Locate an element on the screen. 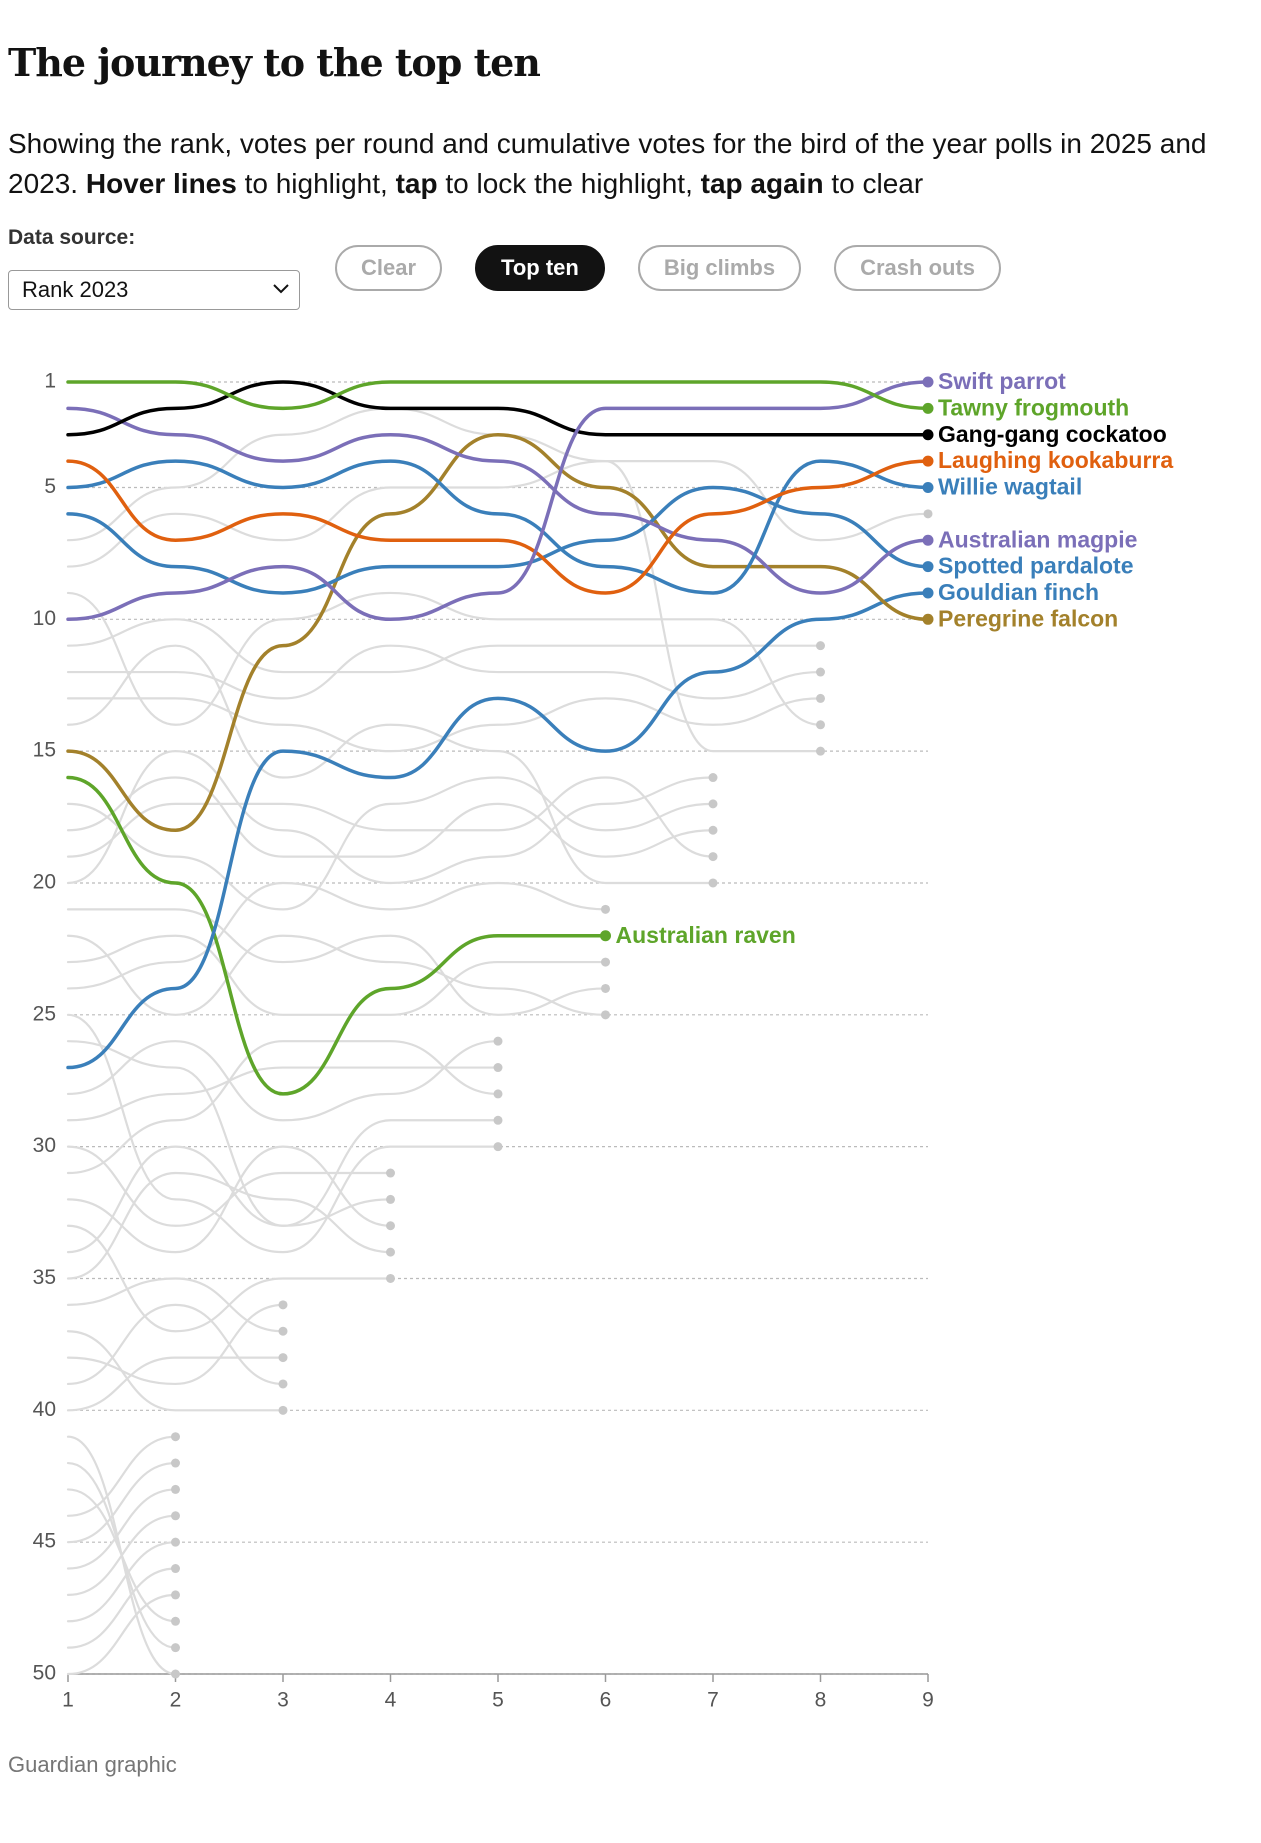 The width and height of the screenshot is (1261, 1843). data-source-label: Data source: is located at coordinates (72, 237).